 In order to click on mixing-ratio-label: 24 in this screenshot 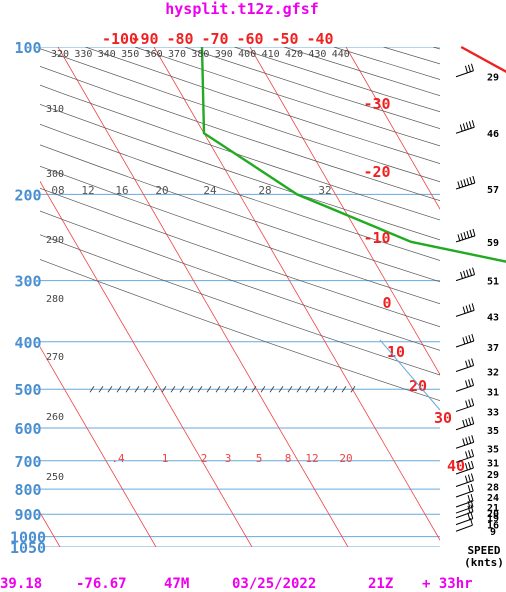, I will do `click(210, 190)`.